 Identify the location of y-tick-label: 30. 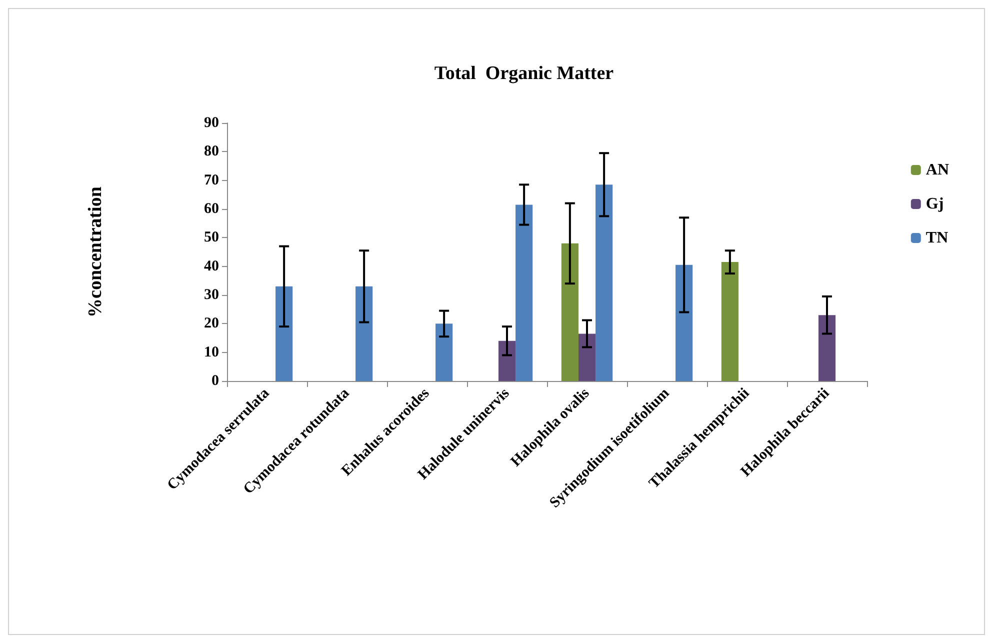
(211, 295).